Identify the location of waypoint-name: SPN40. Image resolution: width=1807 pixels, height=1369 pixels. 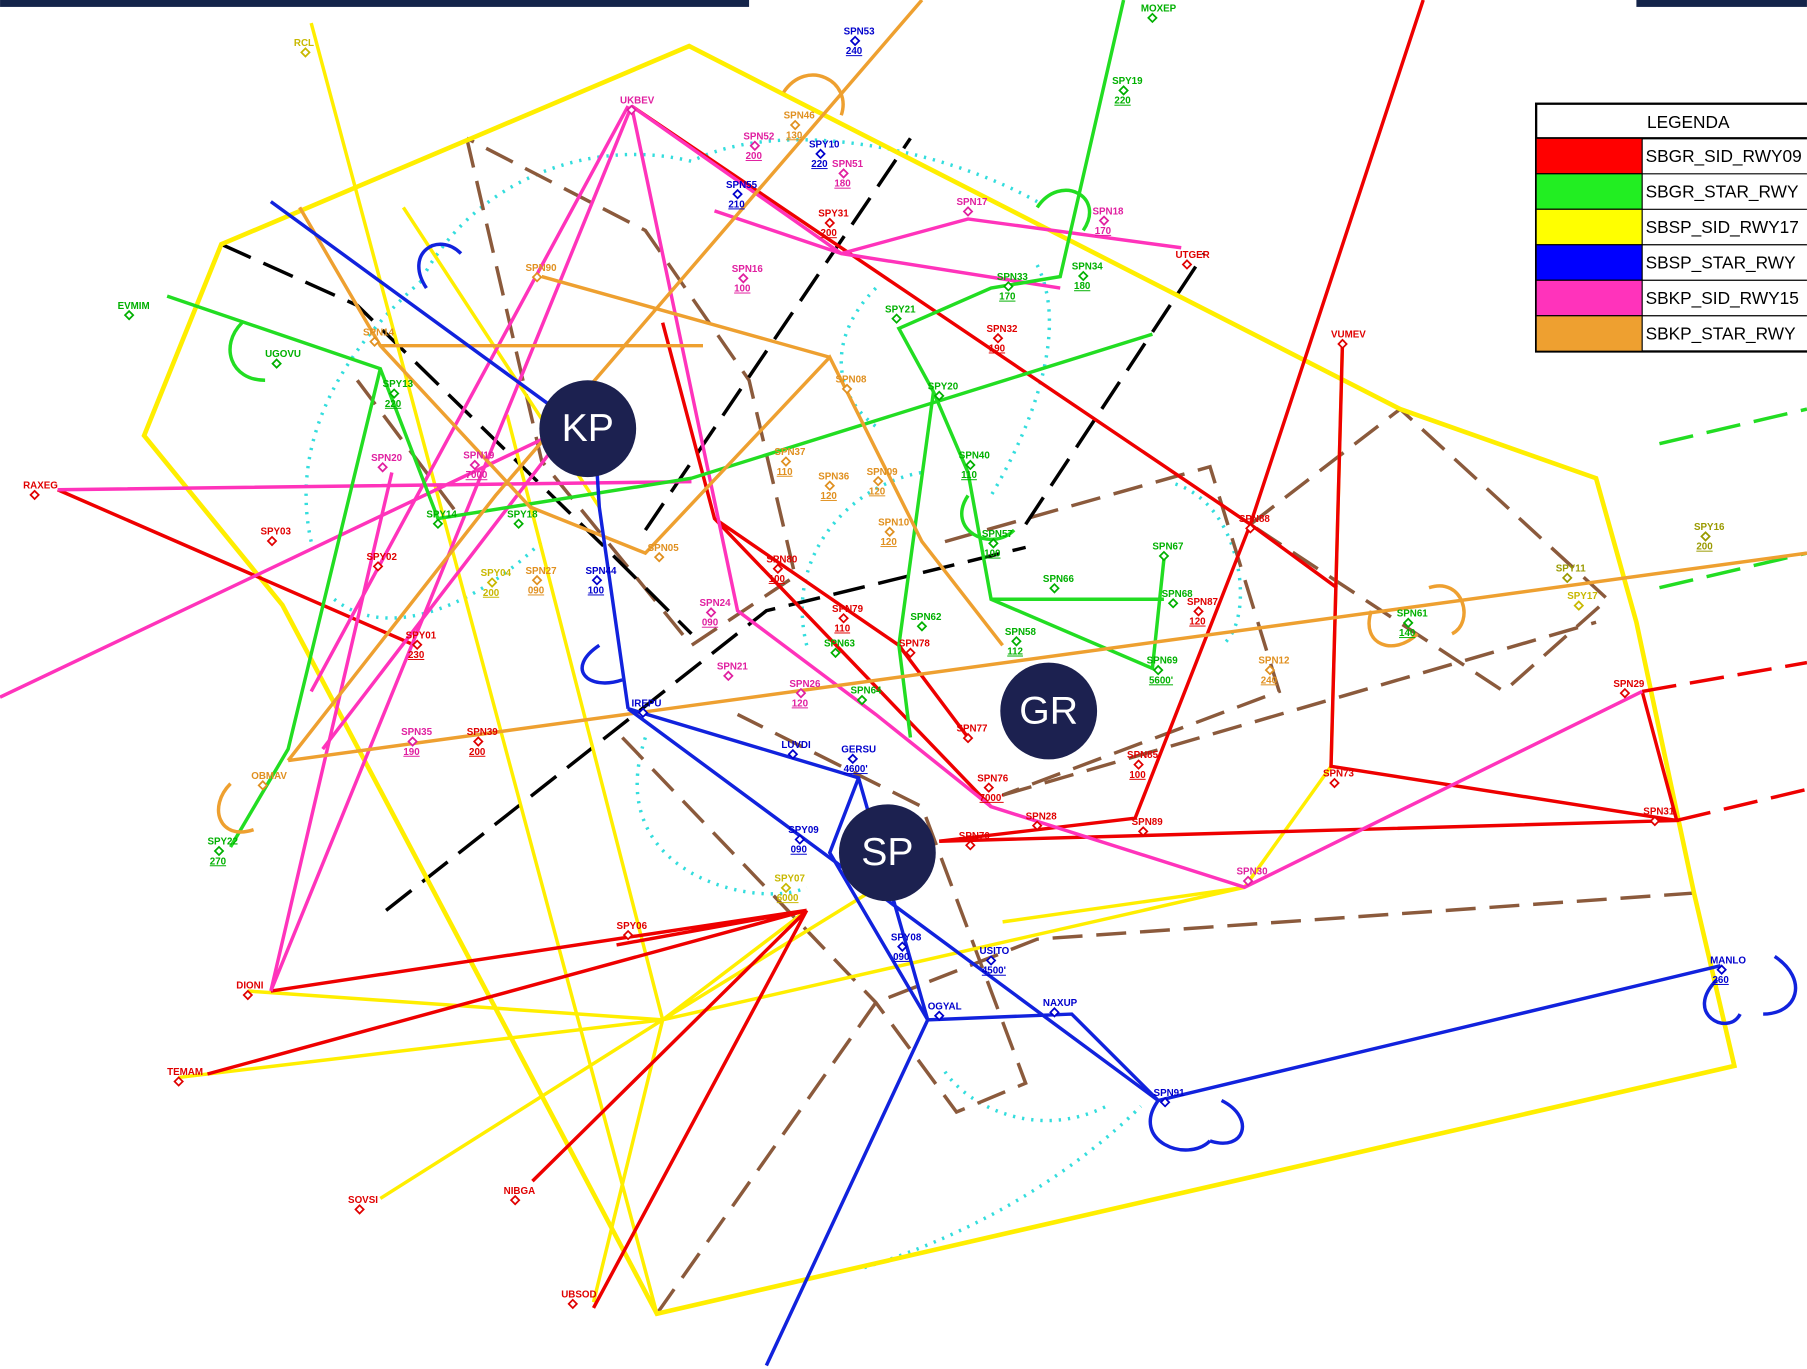
(975, 456).